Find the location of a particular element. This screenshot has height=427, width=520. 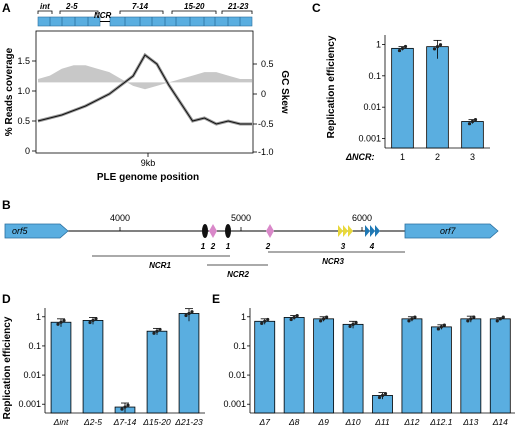

panel-a-plot-frame is located at coordinates (144, 92).